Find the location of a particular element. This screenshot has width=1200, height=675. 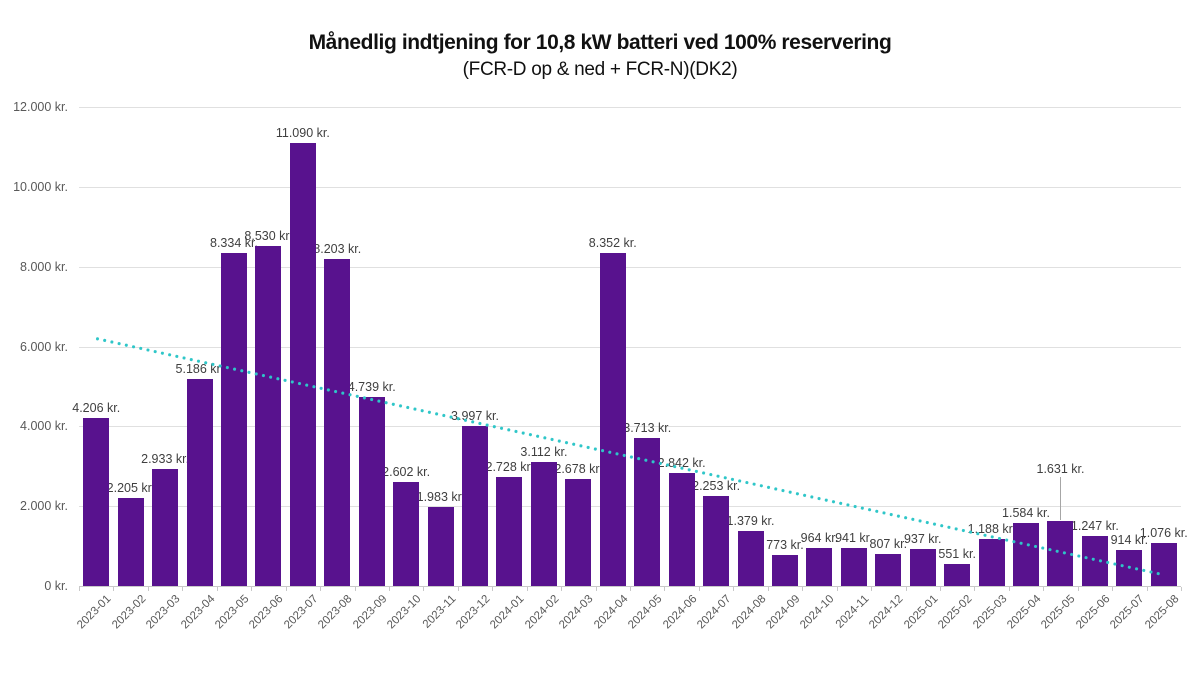

y-axis-label: 8.000 kr. is located at coordinates (44, 266).